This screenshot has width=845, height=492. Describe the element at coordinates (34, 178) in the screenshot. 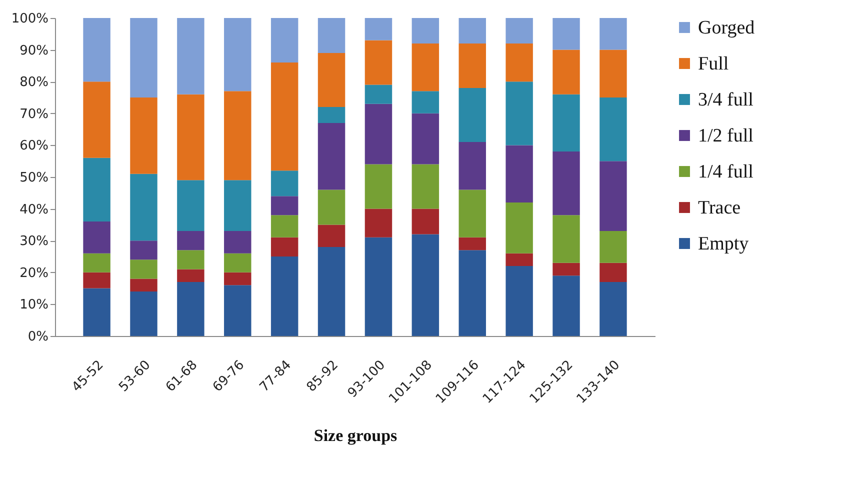

I see `y-tick-label: 50%` at that location.